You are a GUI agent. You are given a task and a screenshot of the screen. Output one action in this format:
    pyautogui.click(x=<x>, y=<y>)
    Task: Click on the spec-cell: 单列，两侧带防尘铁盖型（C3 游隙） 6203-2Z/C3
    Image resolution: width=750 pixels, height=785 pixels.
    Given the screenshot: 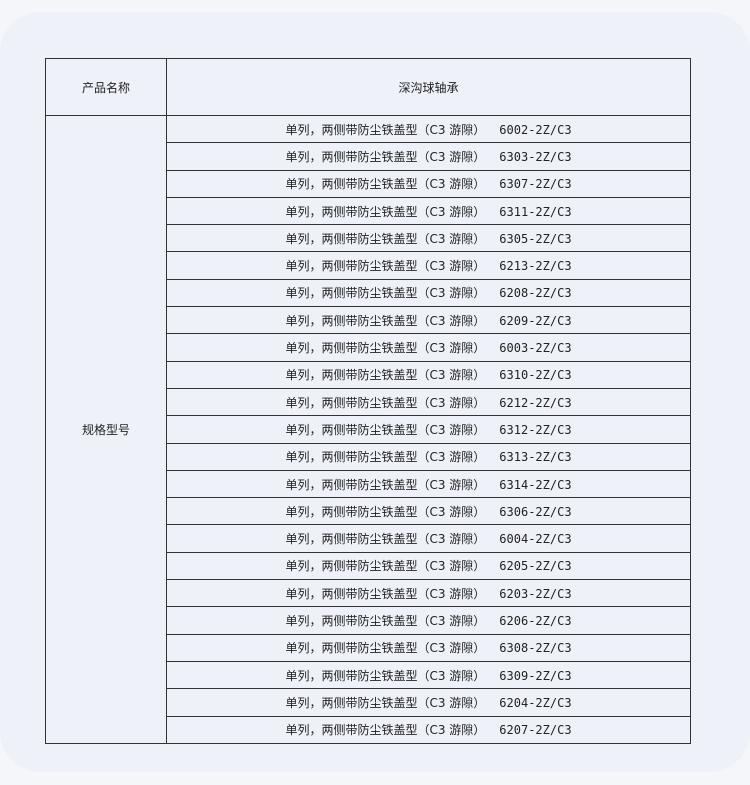 What is the action you would take?
    pyautogui.click(x=428, y=593)
    